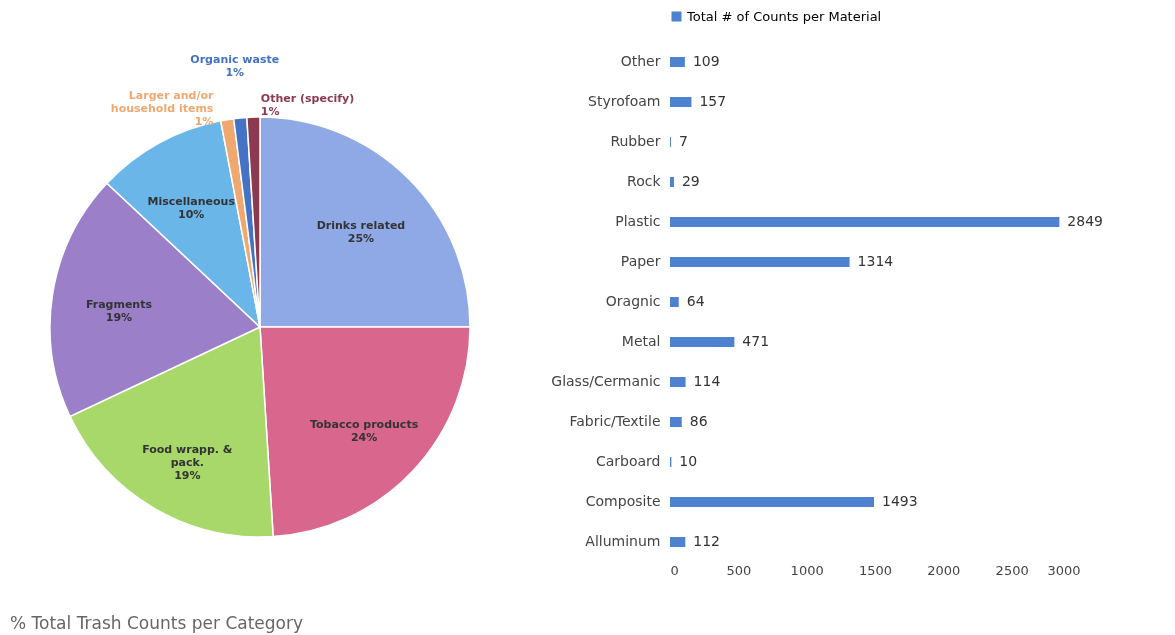 The height and width of the screenshot is (635, 1175). What do you see at coordinates (162, 101) in the screenshot?
I see `slice-label: Larger and/or household items` at bounding box center [162, 101].